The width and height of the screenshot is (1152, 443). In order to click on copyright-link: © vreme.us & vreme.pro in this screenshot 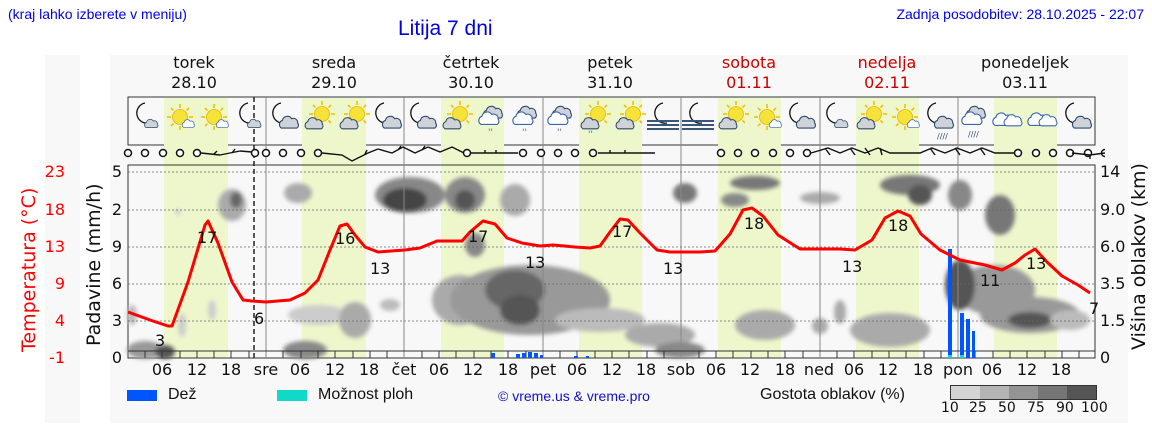, I will do `click(574, 396)`.